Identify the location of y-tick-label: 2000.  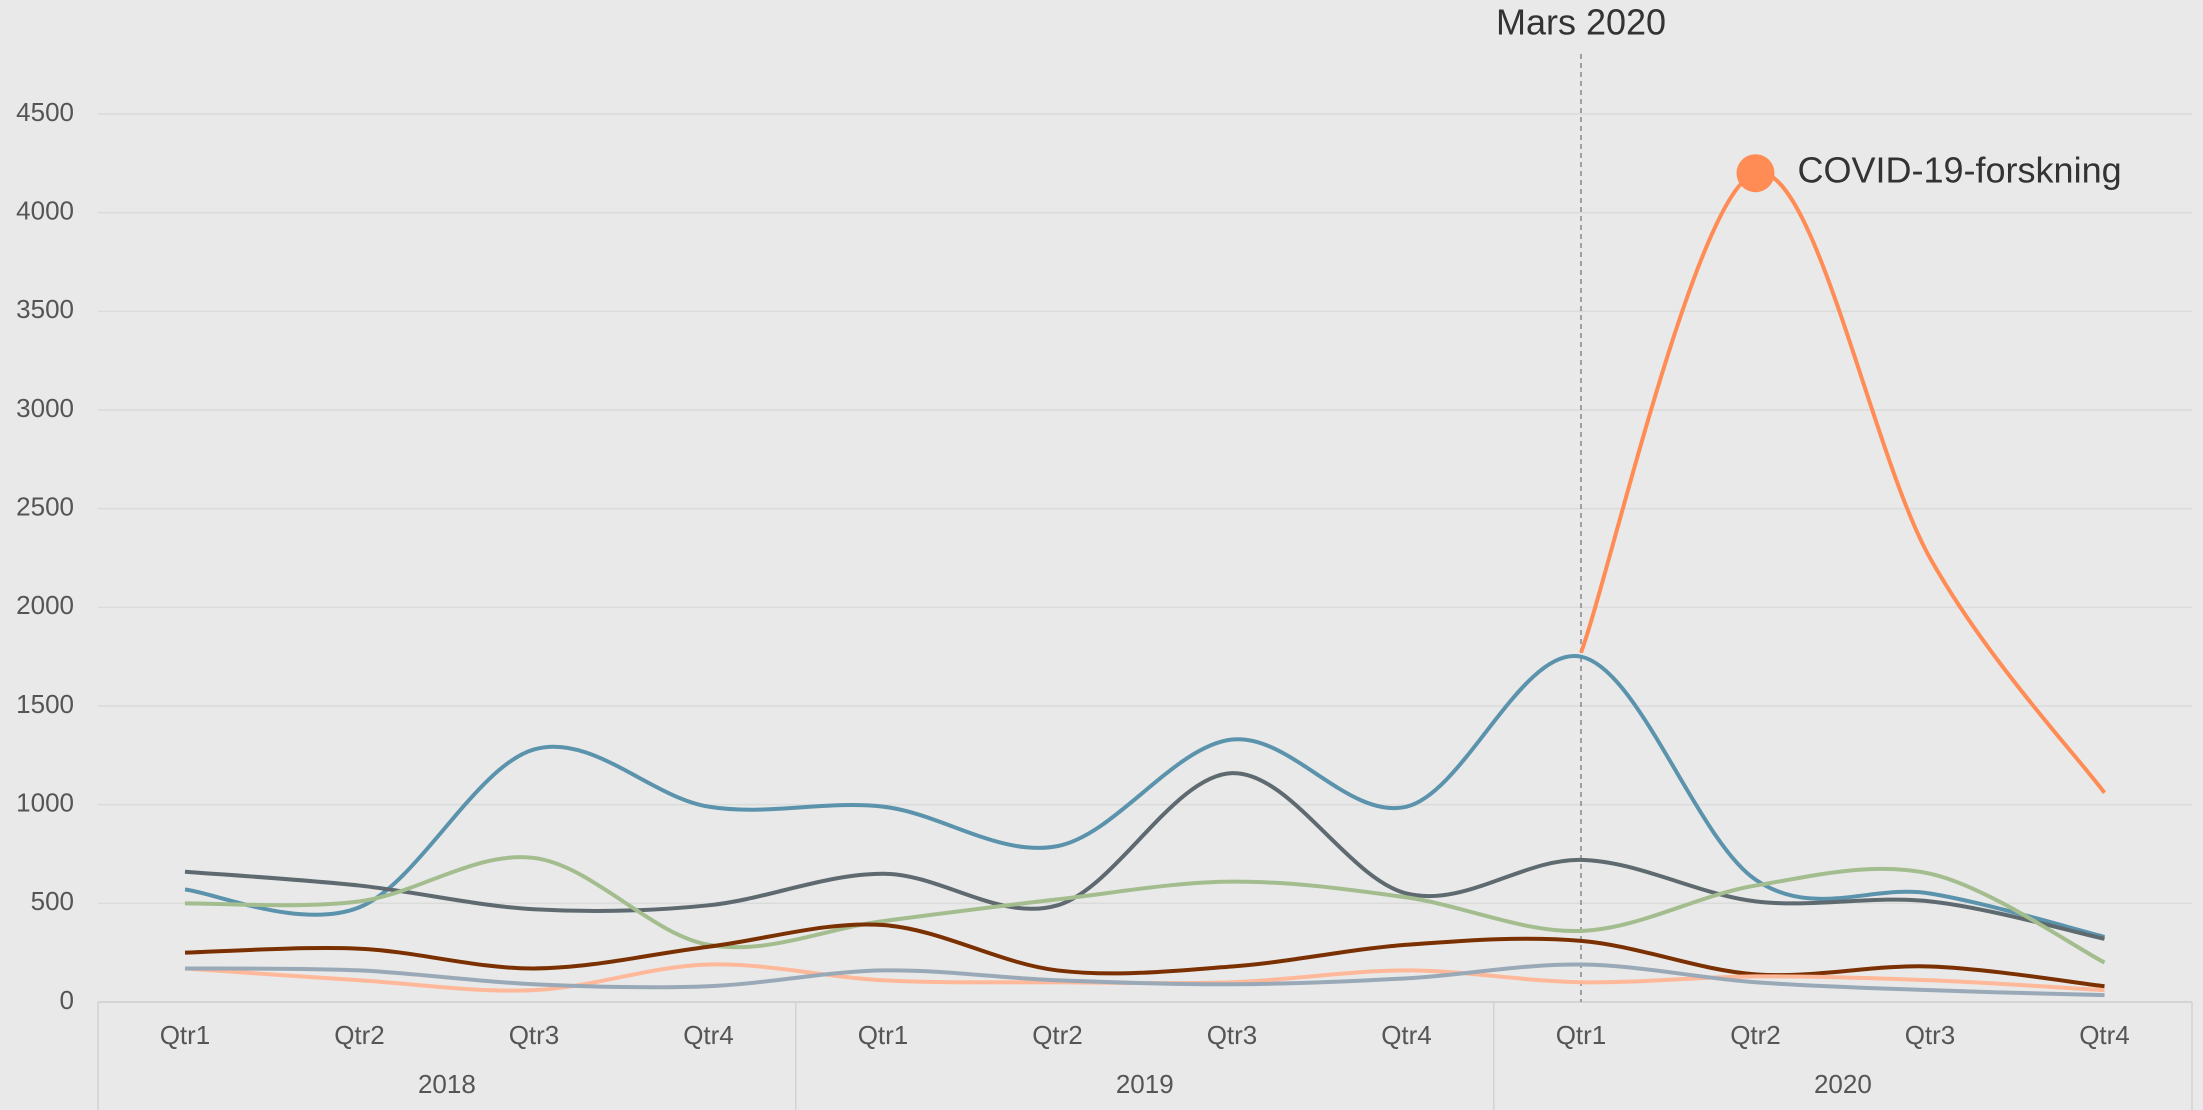
(45, 605).